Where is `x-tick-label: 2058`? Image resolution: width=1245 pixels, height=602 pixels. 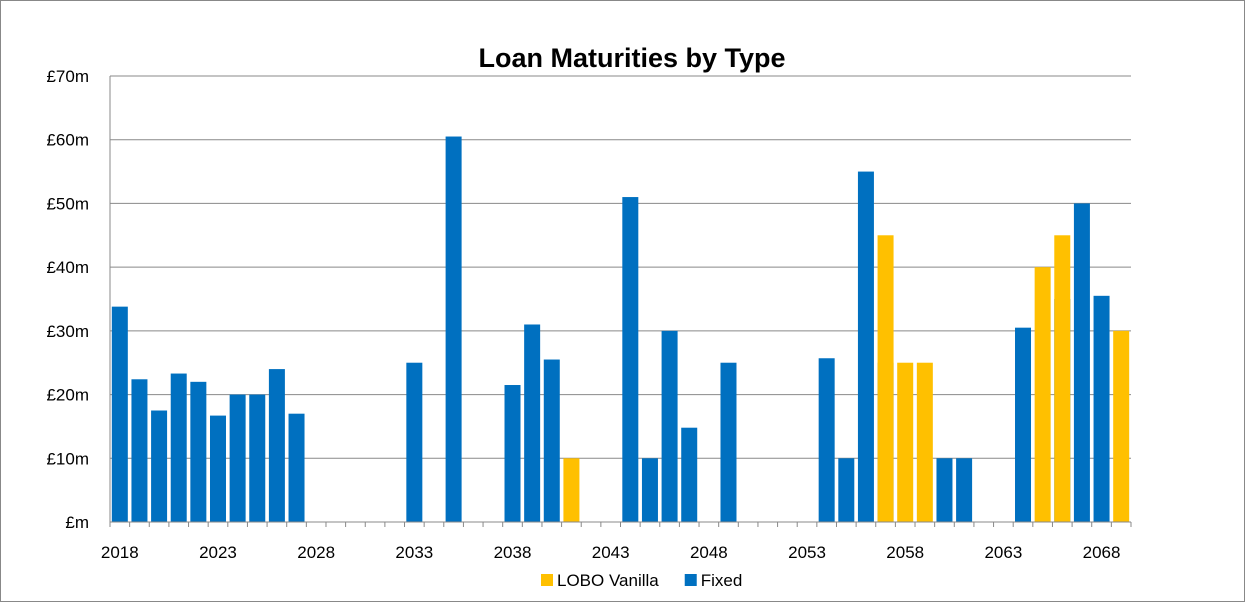
x-tick-label: 2058 is located at coordinates (905, 552).